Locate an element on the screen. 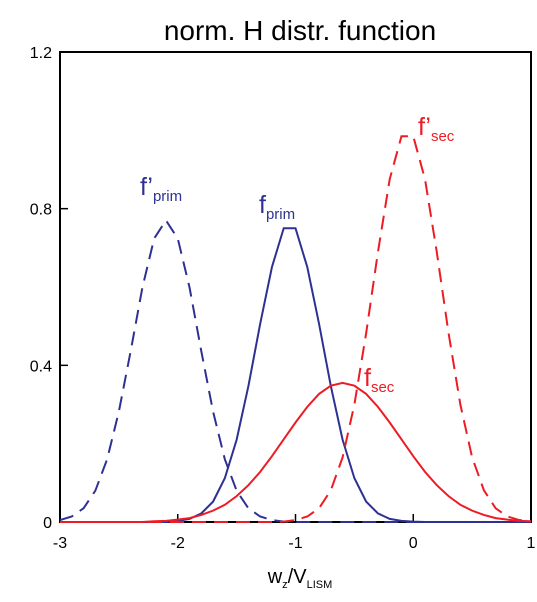 The image size is (537, 602). x-tick-label: -3 is located at coordinates (60, 543).